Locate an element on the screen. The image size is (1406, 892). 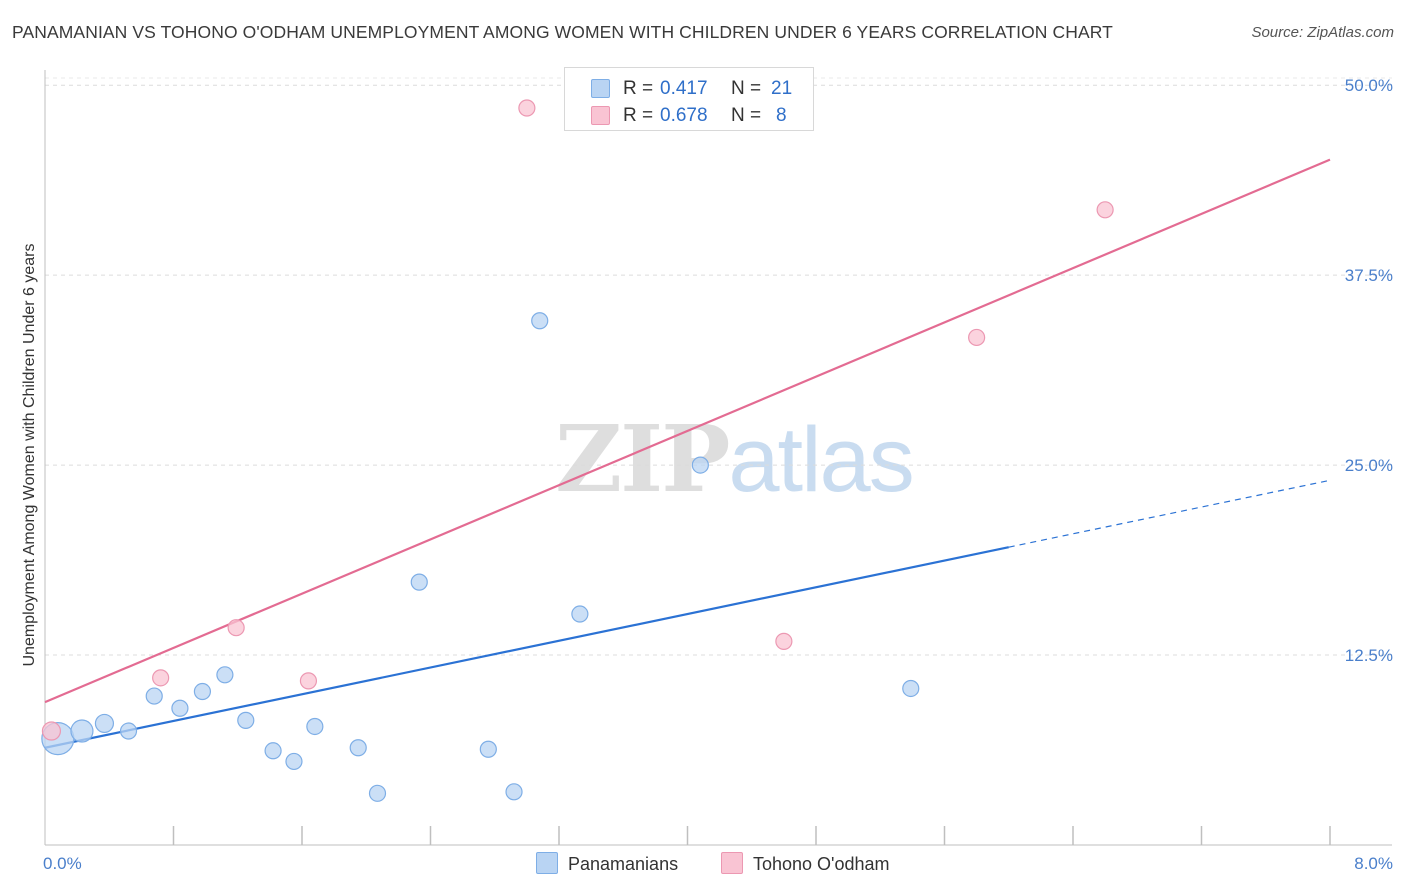
watermark: ZIPatlas is located at coordinates (735, 459).